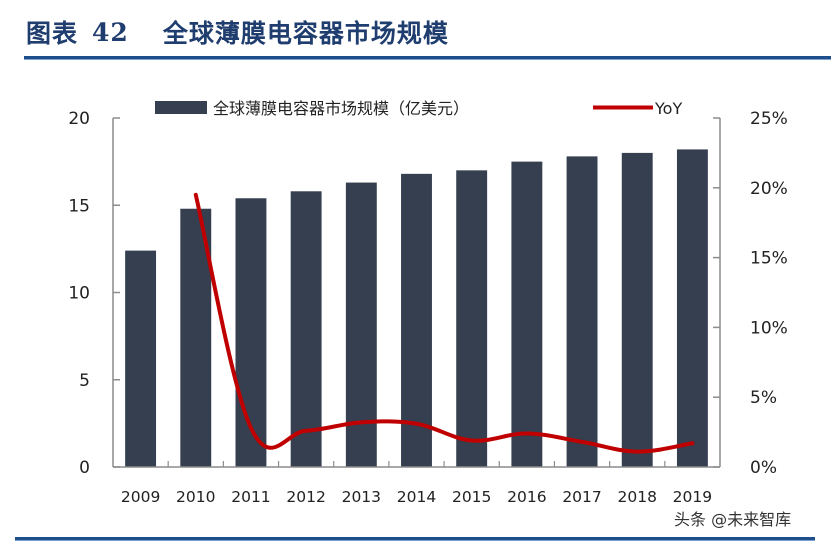  What do you see at coordinates (427, 58) in the screenshot?
I see `top-rule` at bounding box center [427, 58].